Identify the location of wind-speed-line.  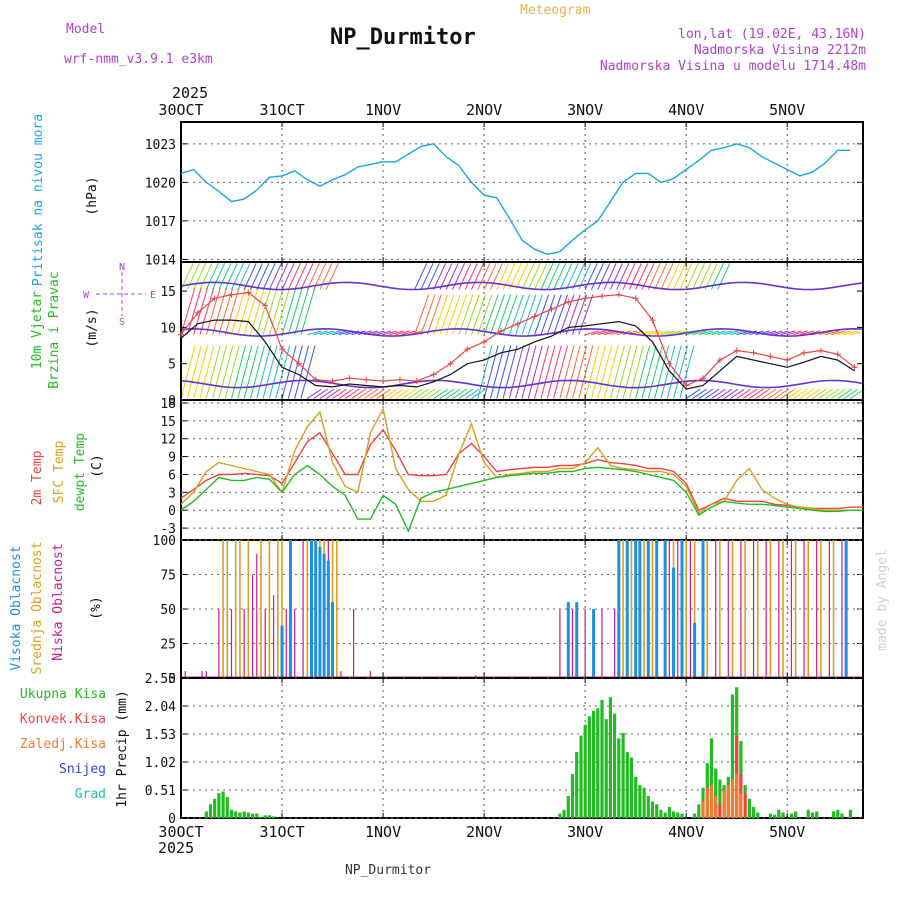
(517, 354).